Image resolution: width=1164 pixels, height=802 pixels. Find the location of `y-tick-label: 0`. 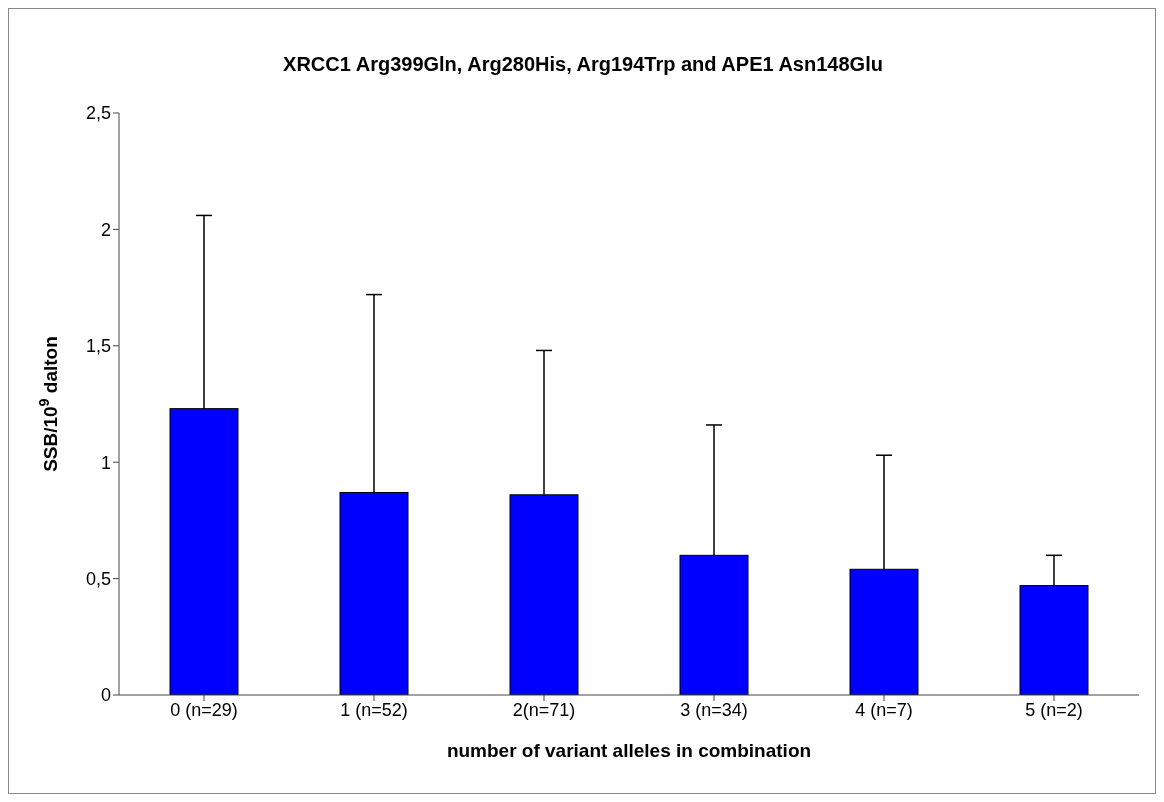

y-tick-label: 0 is located at coordinates (105, 695).